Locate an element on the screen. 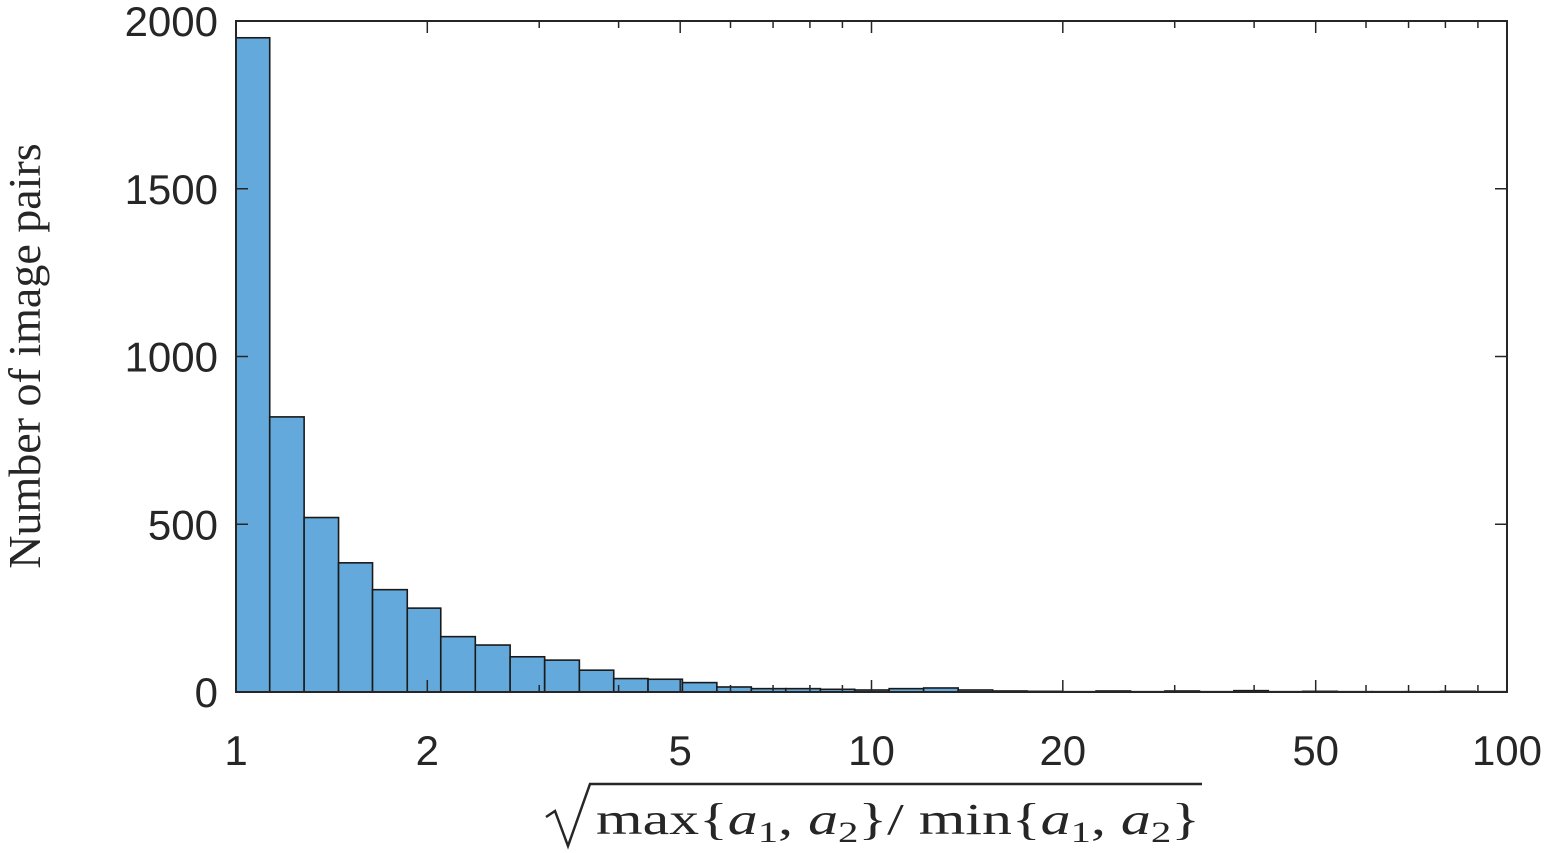 The width and height of the screenshot is (1562, 853). y-tick-label: 0 is located at coordinates (206, 692).